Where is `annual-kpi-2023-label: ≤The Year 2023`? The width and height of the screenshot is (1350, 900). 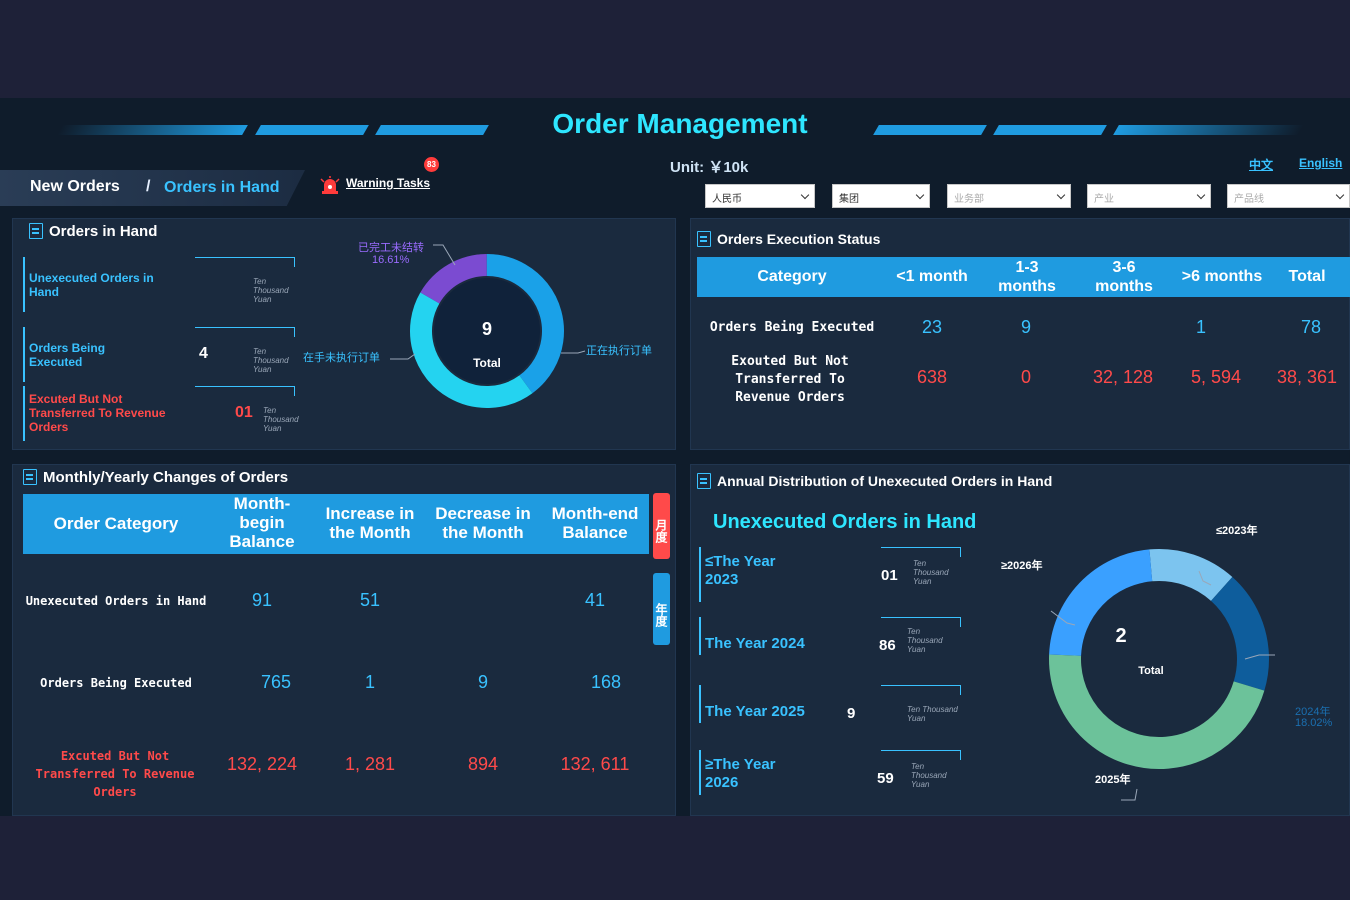 annual-kpi-2023-label: ≤The Year 2023 is located at coordinates (740, 570).